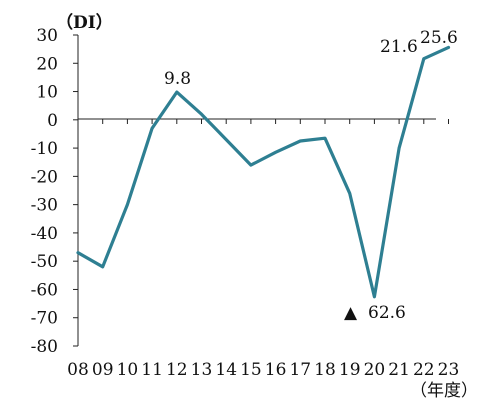 This screenshot has width=488, height=400. I want to click on y-axis-unit-label: （DI）, so click(84, 22).